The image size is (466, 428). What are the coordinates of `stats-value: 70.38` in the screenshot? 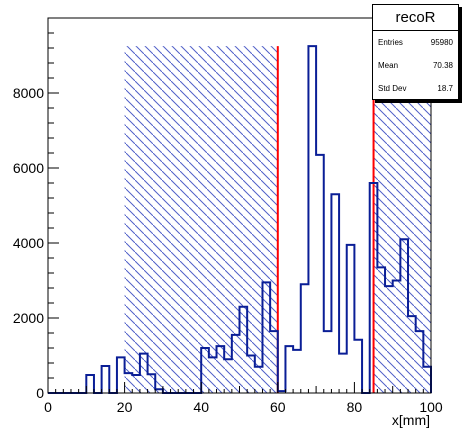 It's located at (442, 65).